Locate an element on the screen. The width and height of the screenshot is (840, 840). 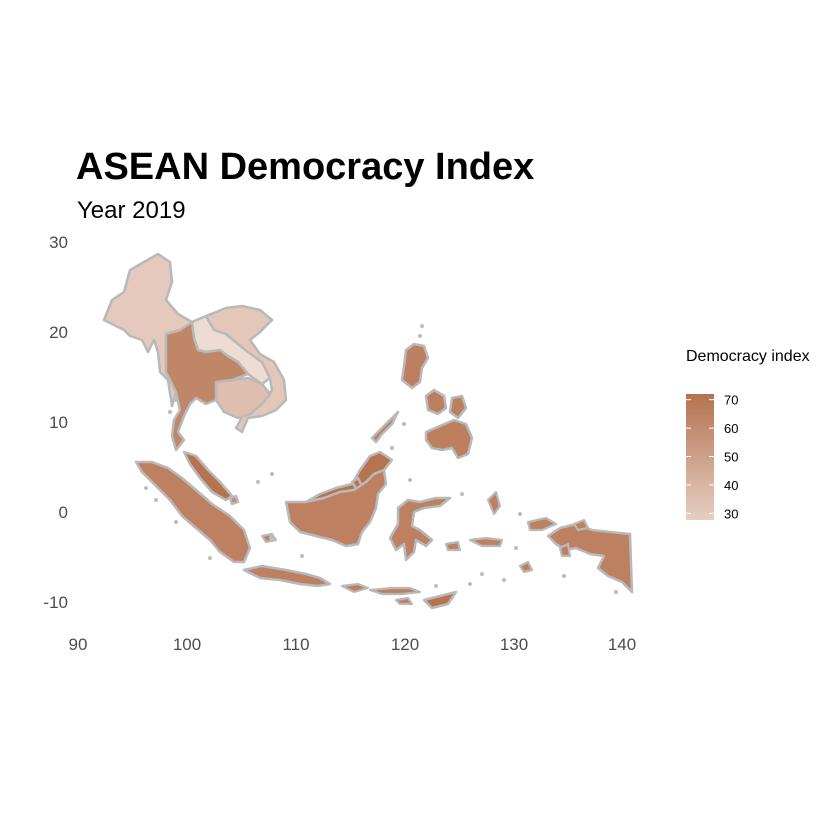
country-thailand is located at coordinates (207, 386).